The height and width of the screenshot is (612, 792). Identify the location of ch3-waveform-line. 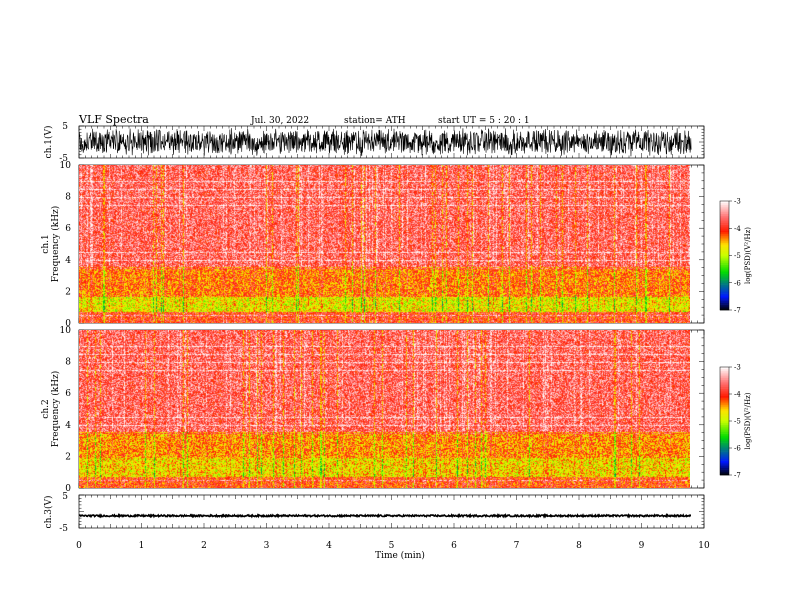
(385, 515).